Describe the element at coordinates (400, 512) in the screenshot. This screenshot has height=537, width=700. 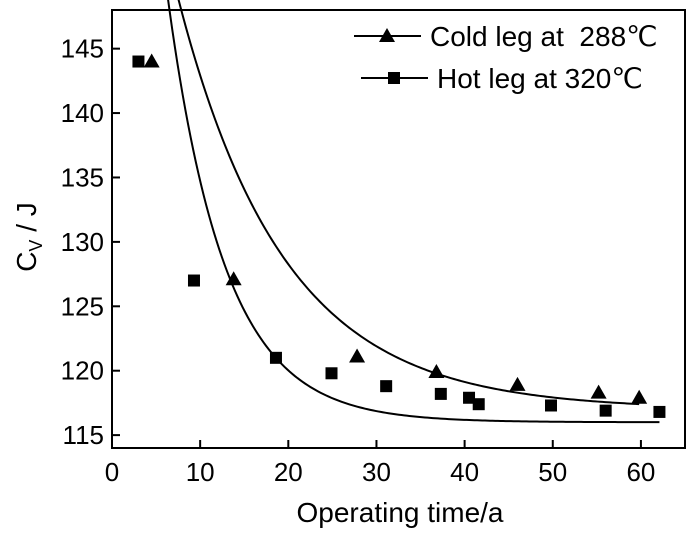
I see `x-axis-title: Operating time/a` at that location.